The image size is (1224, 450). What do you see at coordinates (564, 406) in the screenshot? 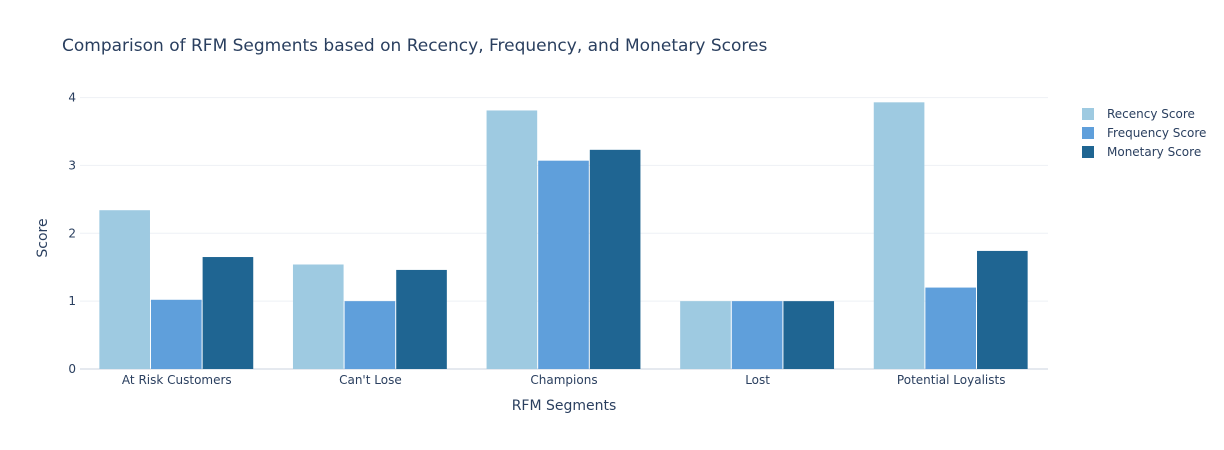
I see `x-axis-title: RFM Segments` at bounding box center [564, 406].